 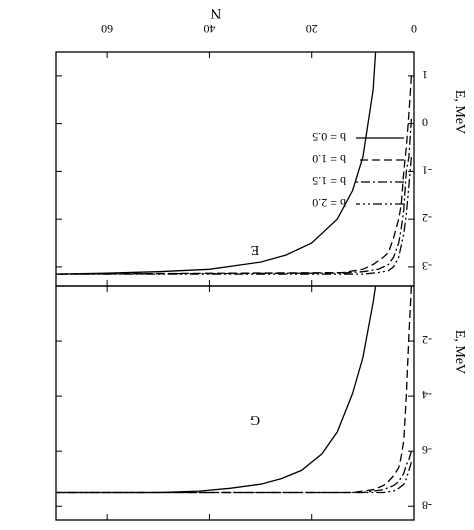 I want to click on y-axis-title-E: E, MeV, so click(x=459, y=352).